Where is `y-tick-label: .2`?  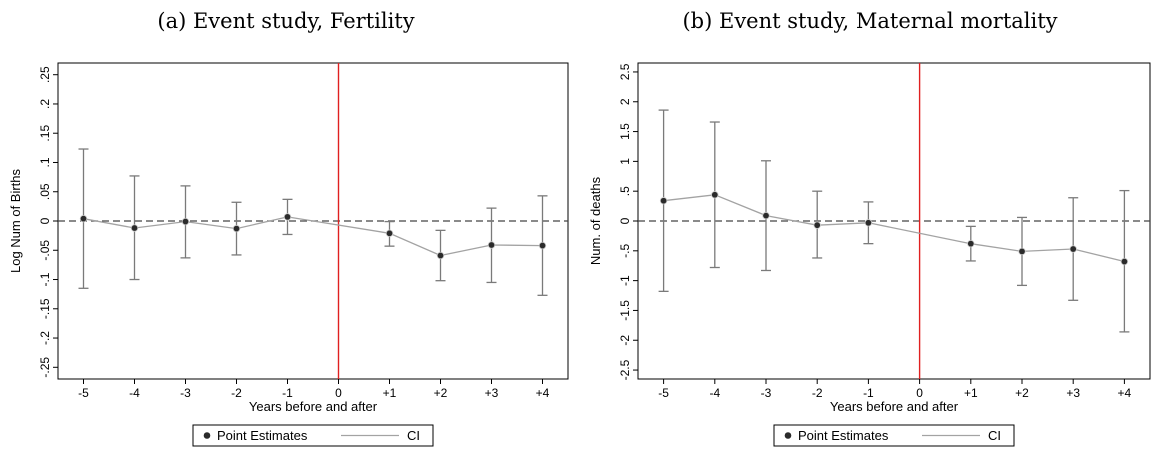
y-tick-label: .2 is located at coordinates (45, 104).